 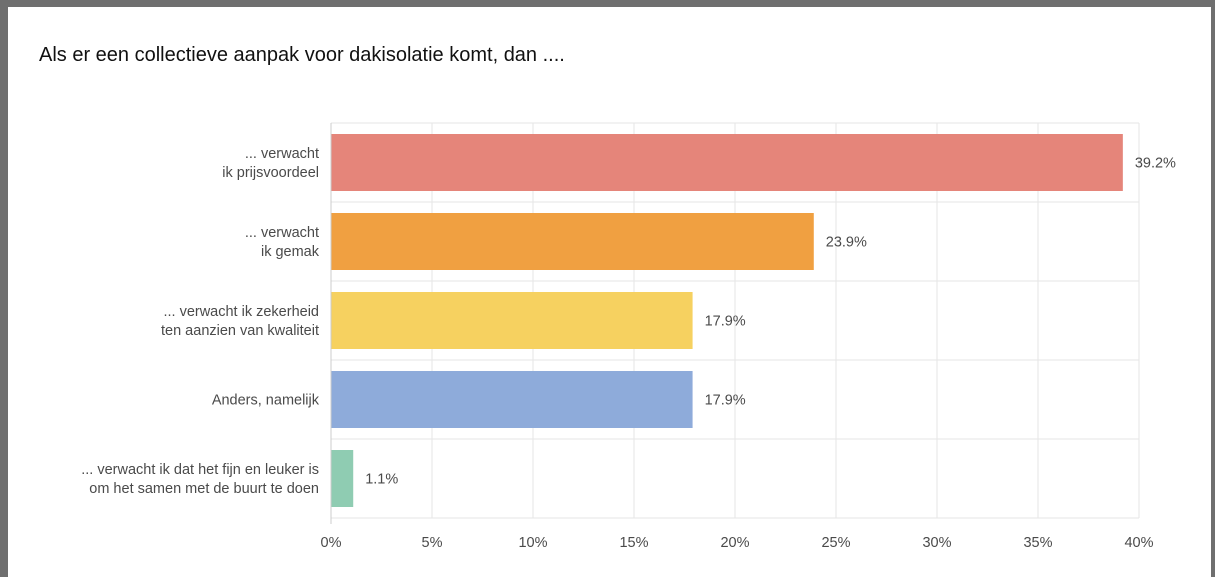 What do you see at coordinates (734, 543) in the screenshot?
I see `x-tick-label: 20%` at bounding box center [734, 543].